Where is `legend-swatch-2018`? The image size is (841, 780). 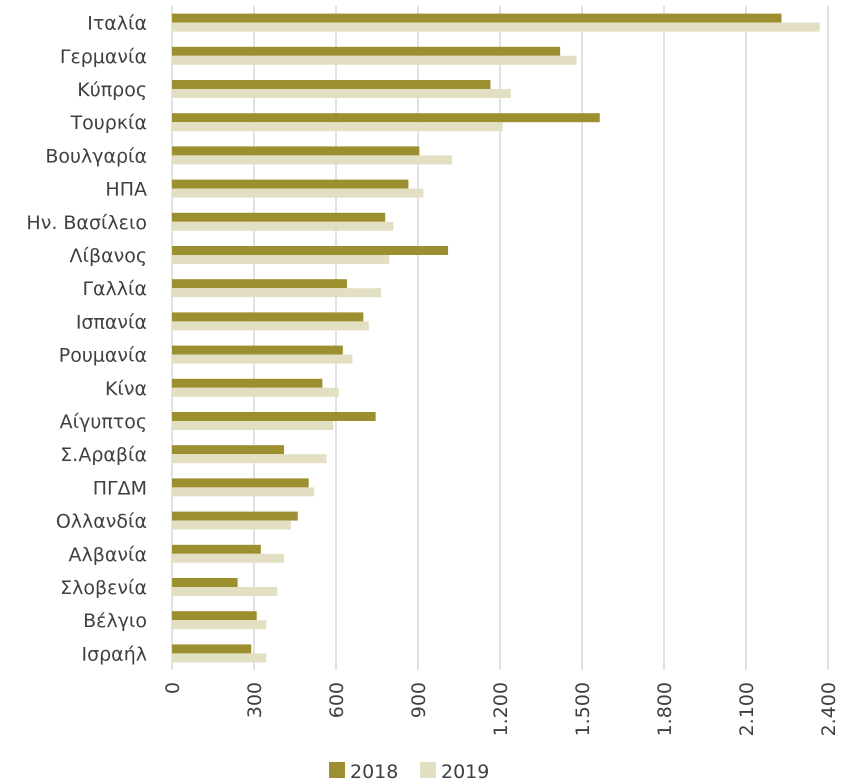
legend-swatch-2018 is located at coordinates (337, 770).